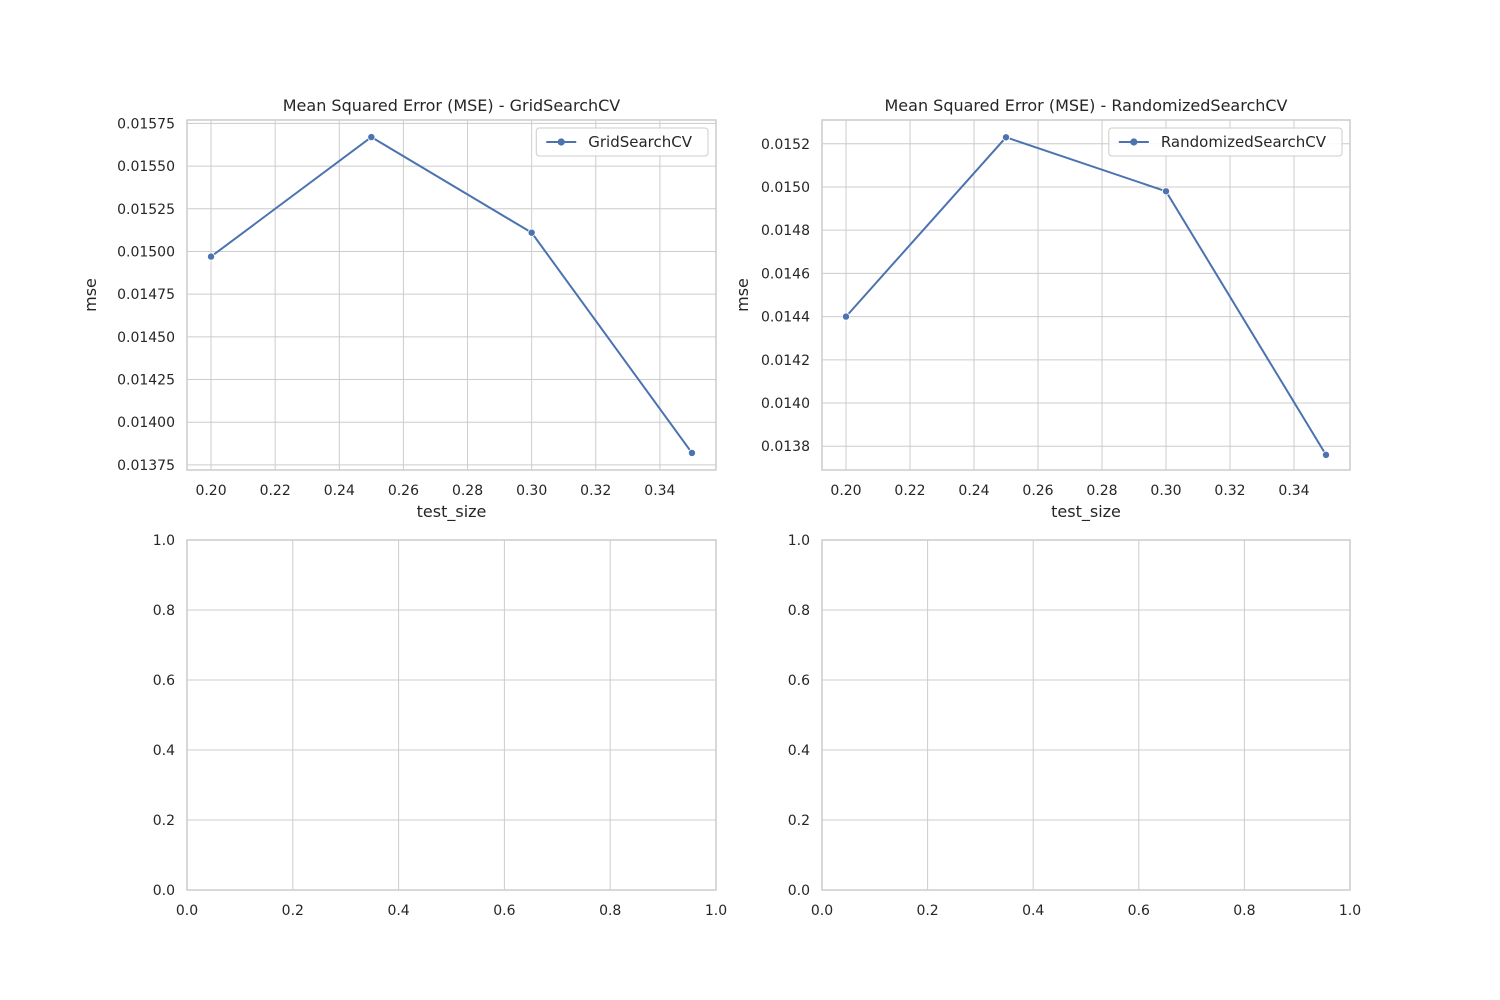 The image size is (1500, 1000). What do you see at coordinates (785, 188) in the screenshot?
I see `y-tick-label: 0.0150` at bounding box center [785, 188].